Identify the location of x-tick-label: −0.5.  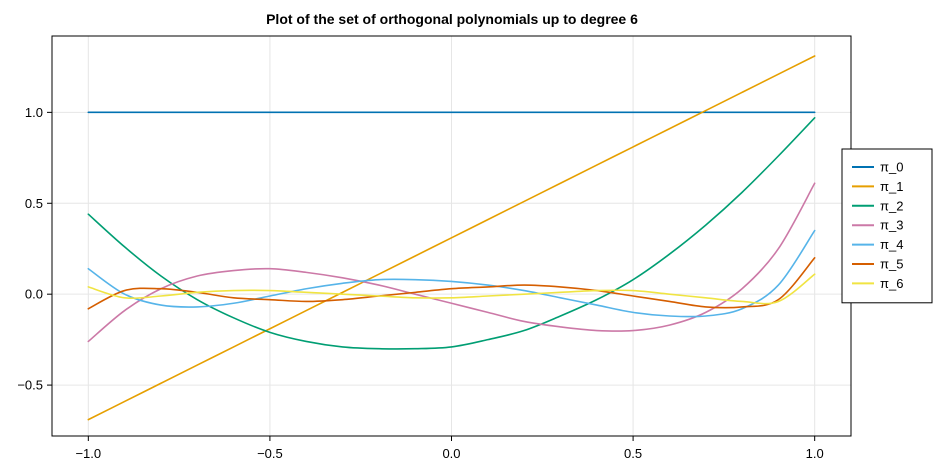
(270, 453).